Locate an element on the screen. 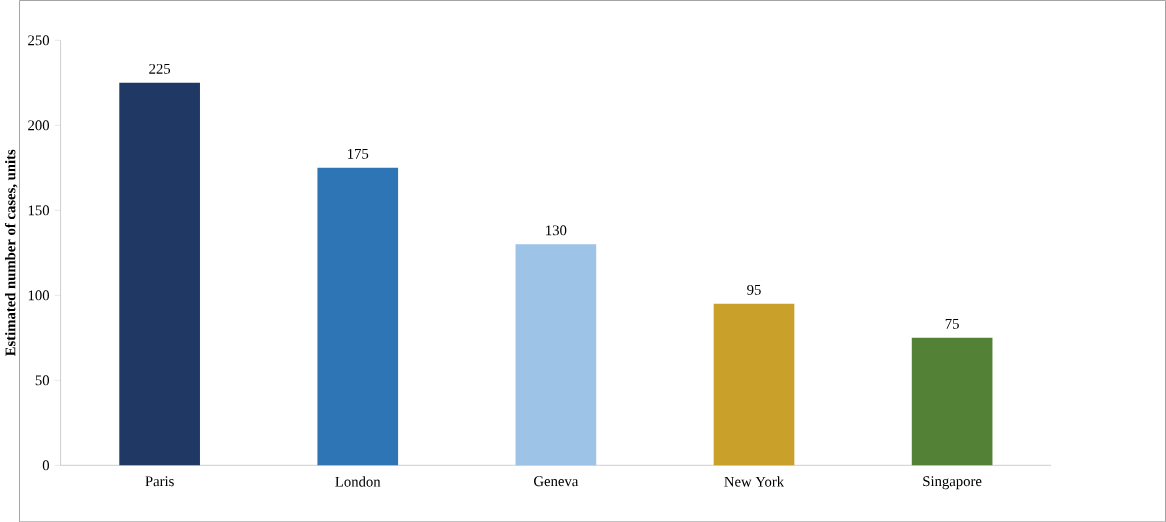 The width and height of the screenshot is (1166, 522). data-label: 130 is located at coordinates (556, 230).